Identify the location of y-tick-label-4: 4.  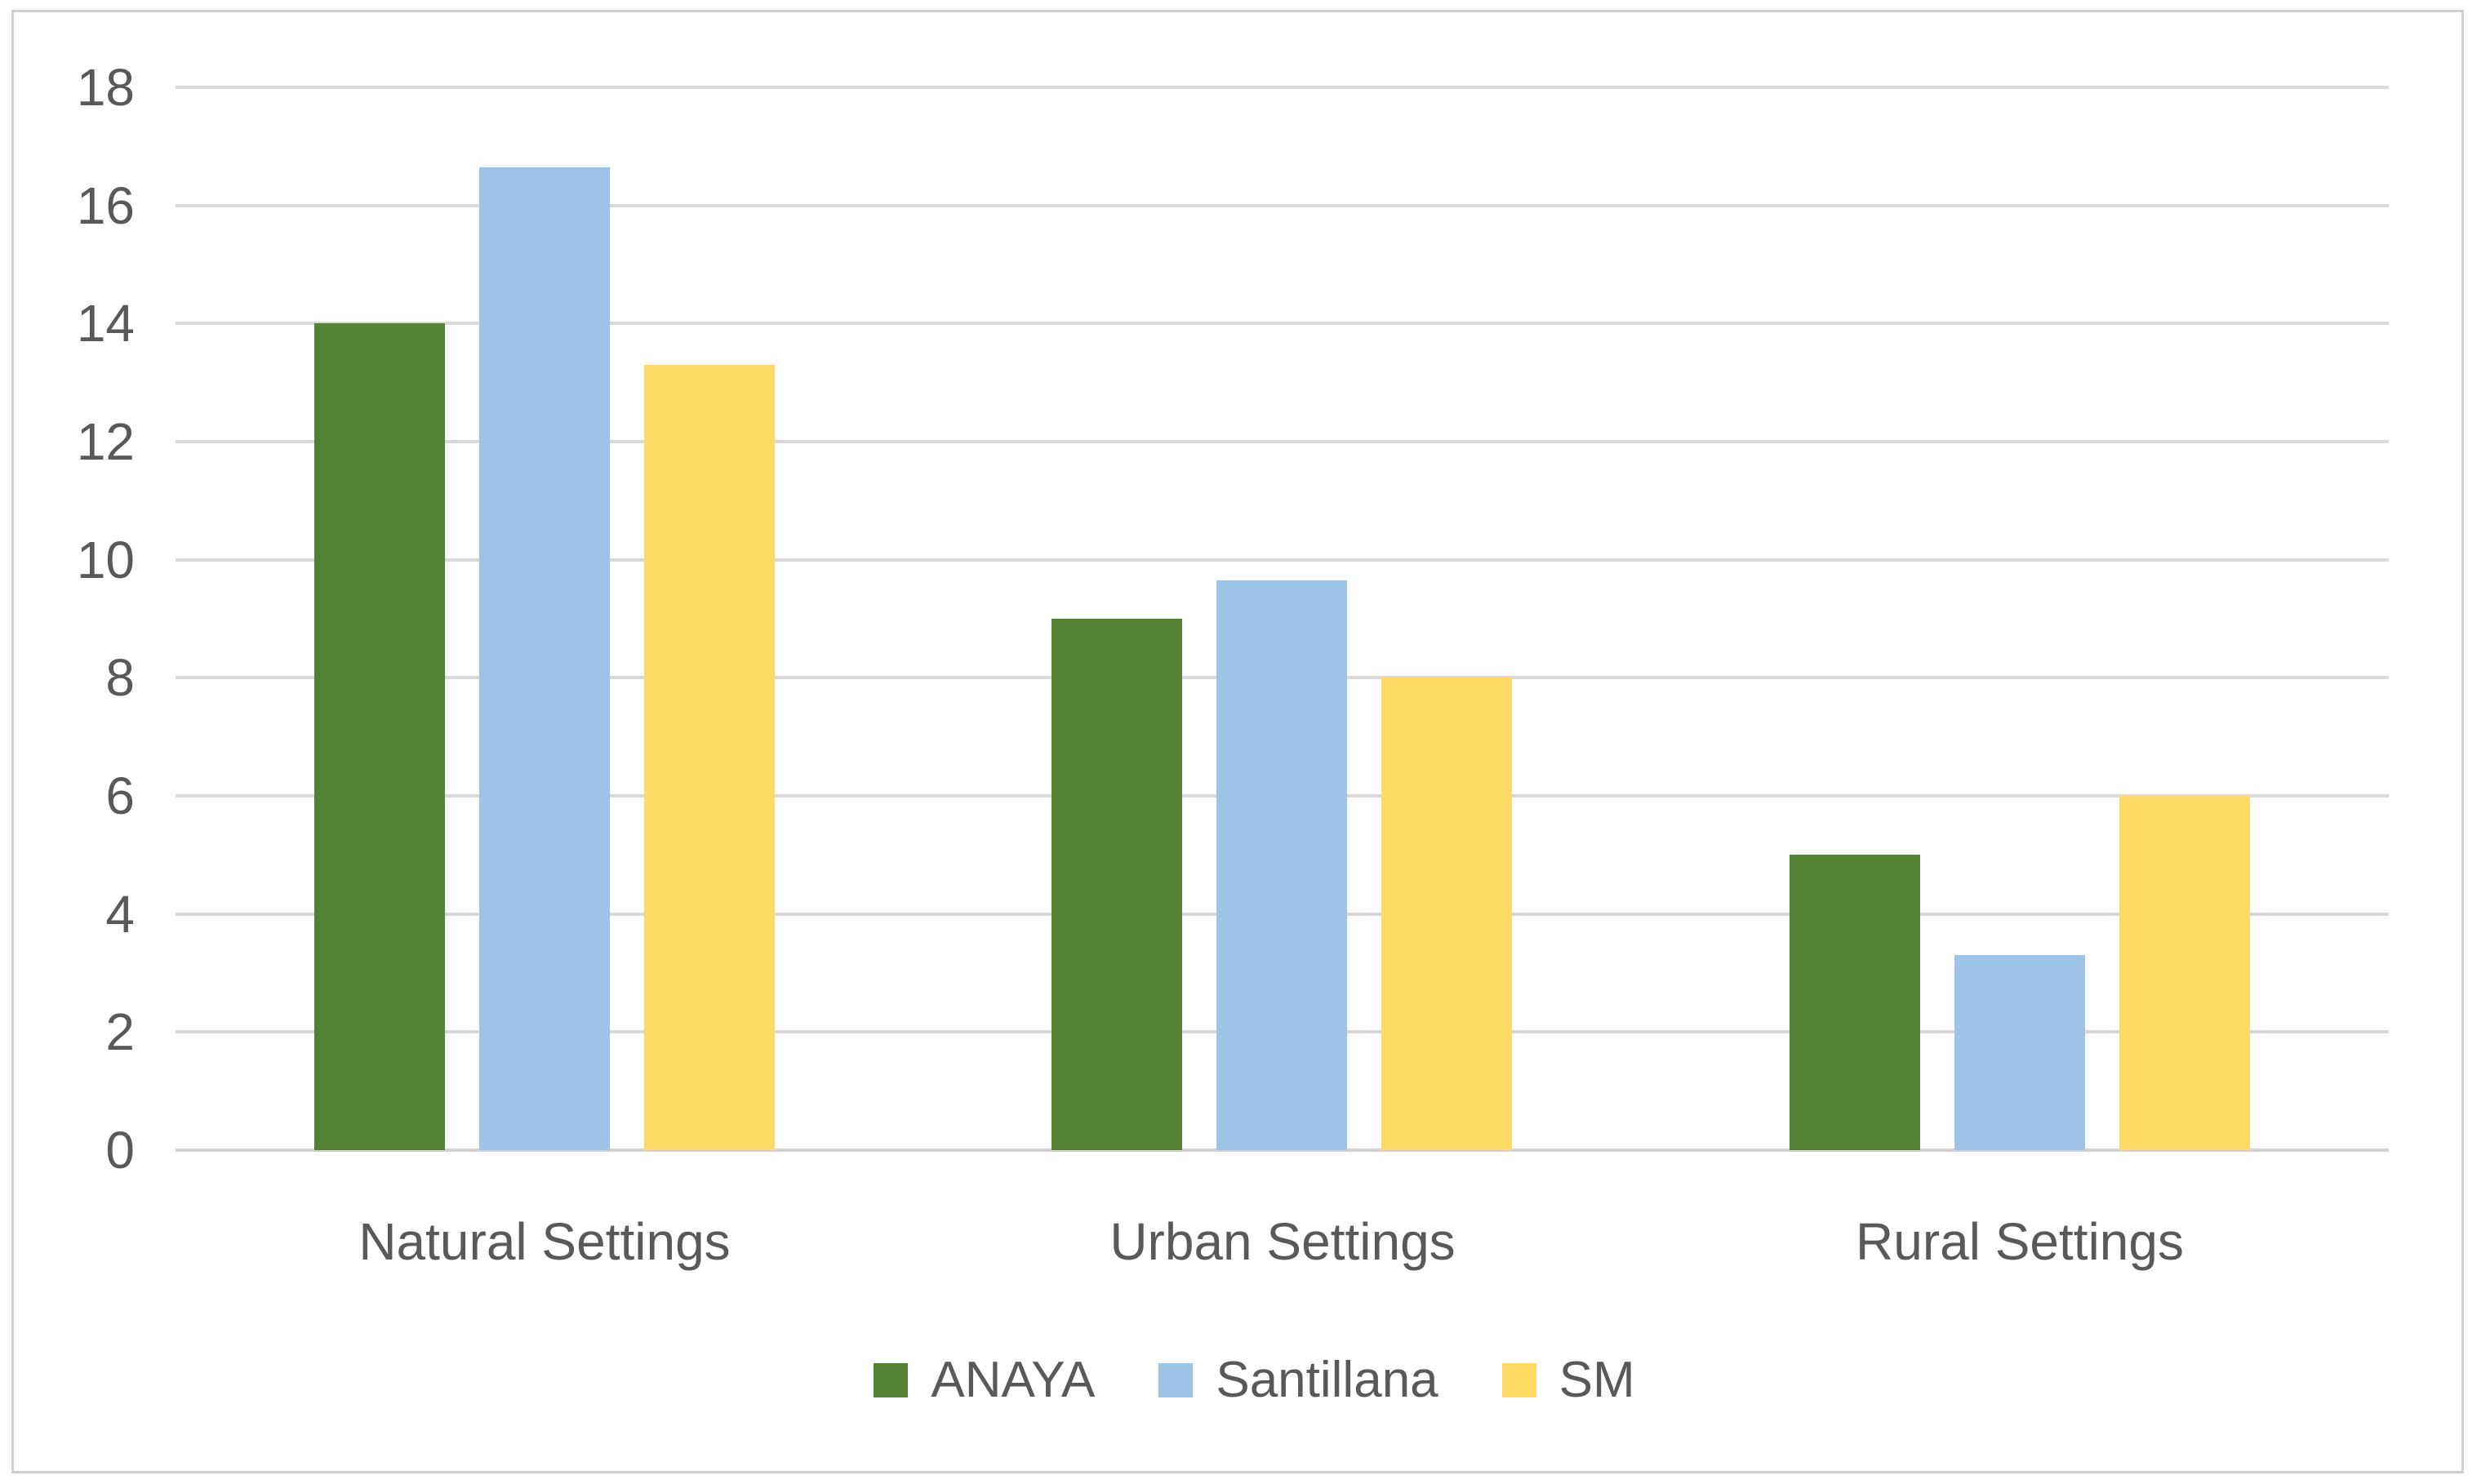
(120, 914).